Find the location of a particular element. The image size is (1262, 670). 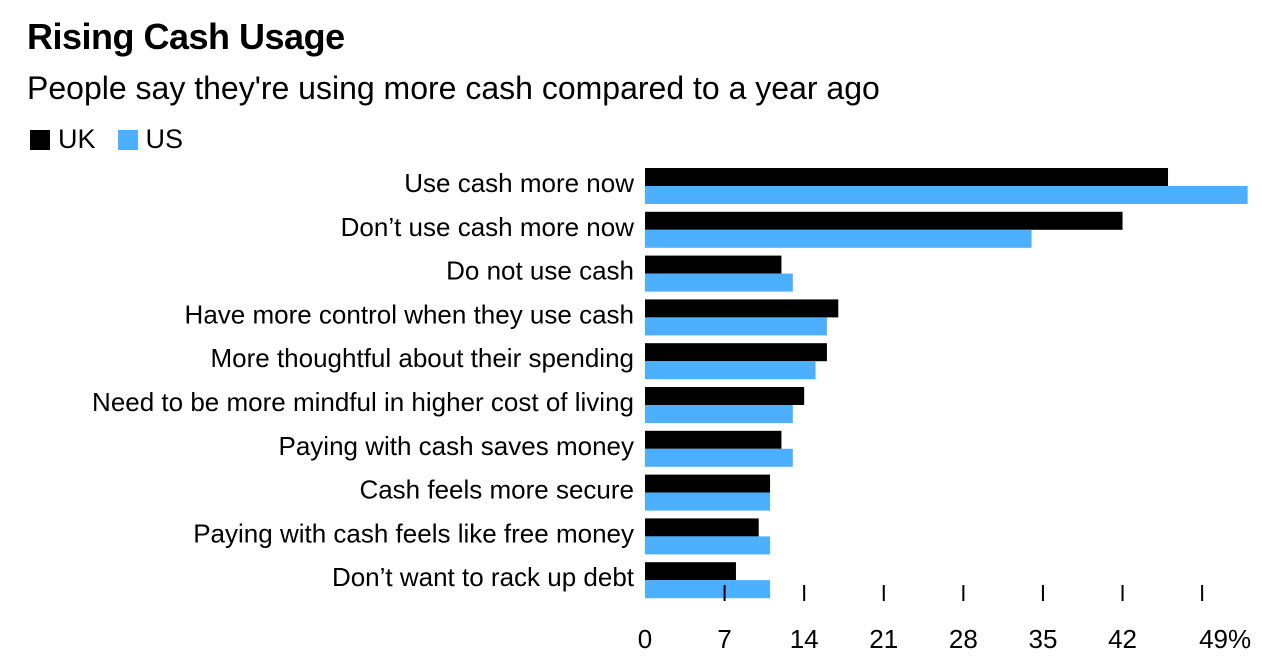

category-label: Cash feels more secure is located at coordinates (496, 490).